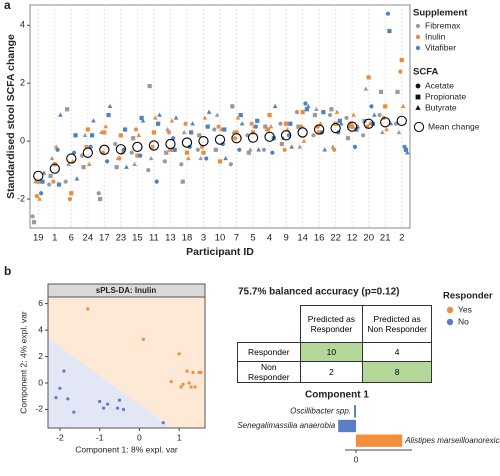  I want to click on bar-label: Senegalimassilia anaerobia, so click(286, 425).